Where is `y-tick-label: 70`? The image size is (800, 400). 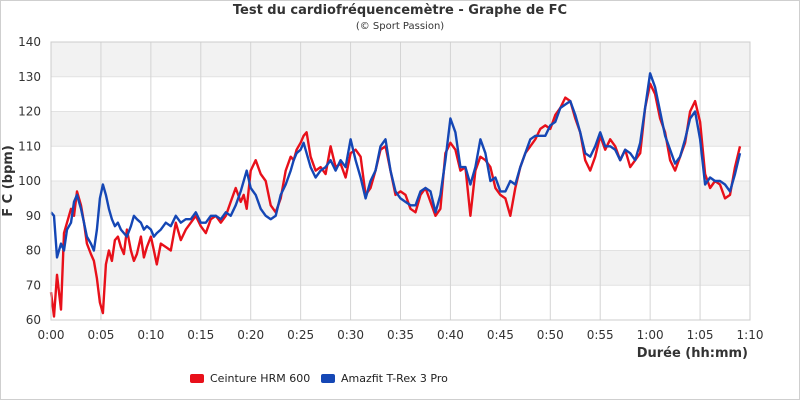 y-tick-label: 70 is located at coordinates (33, 285).